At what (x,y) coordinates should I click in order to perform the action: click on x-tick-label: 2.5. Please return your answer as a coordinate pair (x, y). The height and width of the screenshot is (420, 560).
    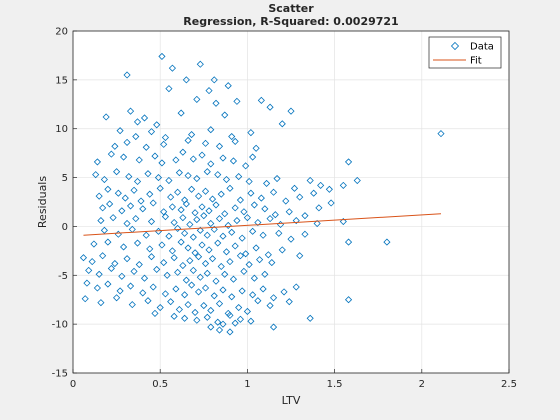
    Looking at the image, I should click on (509, 384).